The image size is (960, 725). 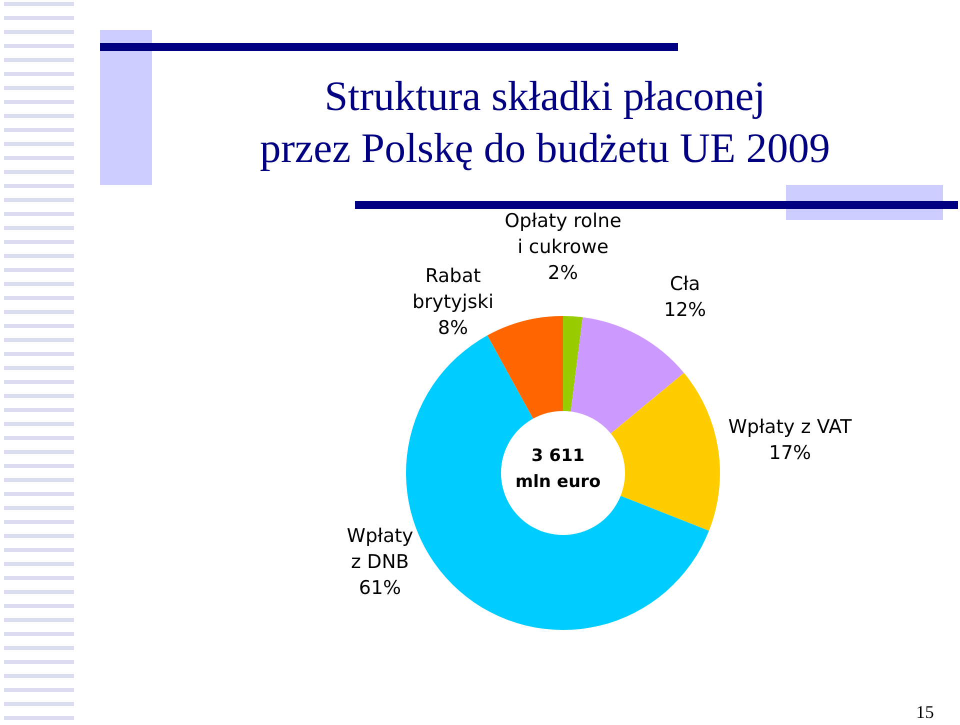 I want to click on slice-label: Wpłaty z DNB, so click(x=380, y=549).